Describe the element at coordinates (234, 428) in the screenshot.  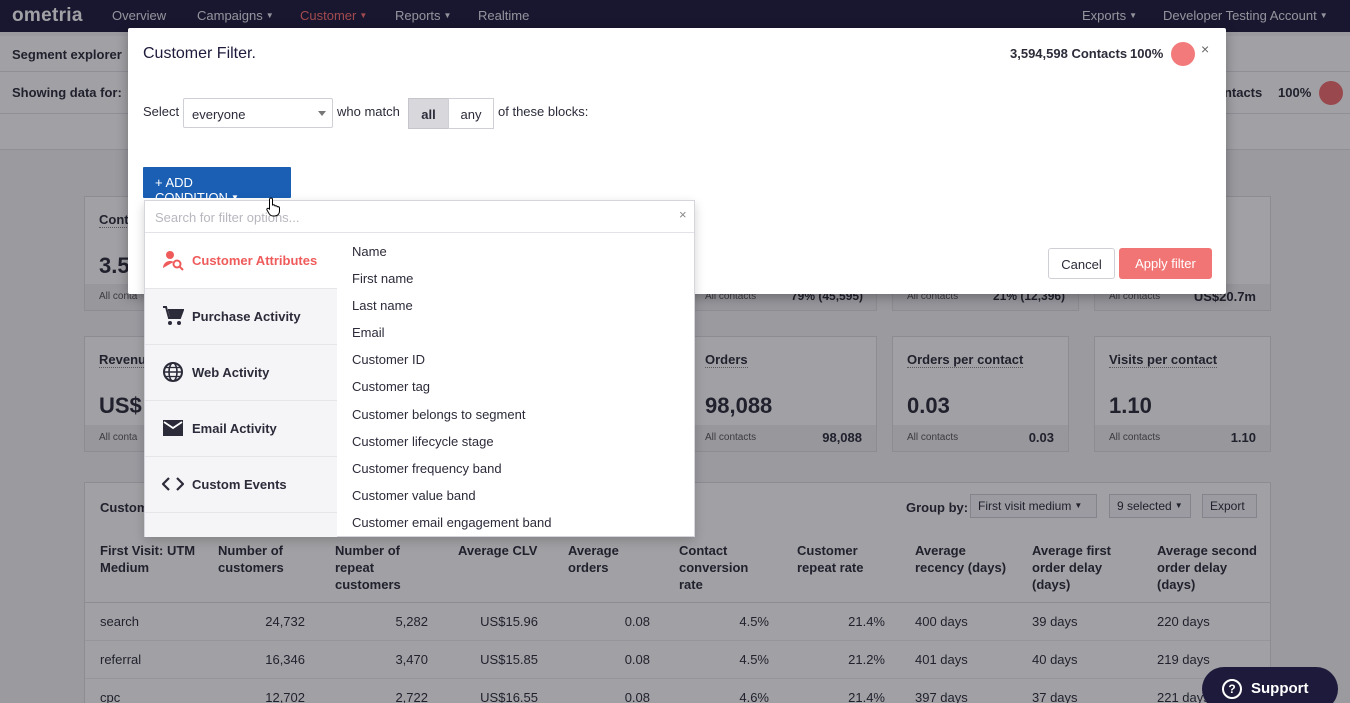
I see `category-label: Email Activity` at that location.